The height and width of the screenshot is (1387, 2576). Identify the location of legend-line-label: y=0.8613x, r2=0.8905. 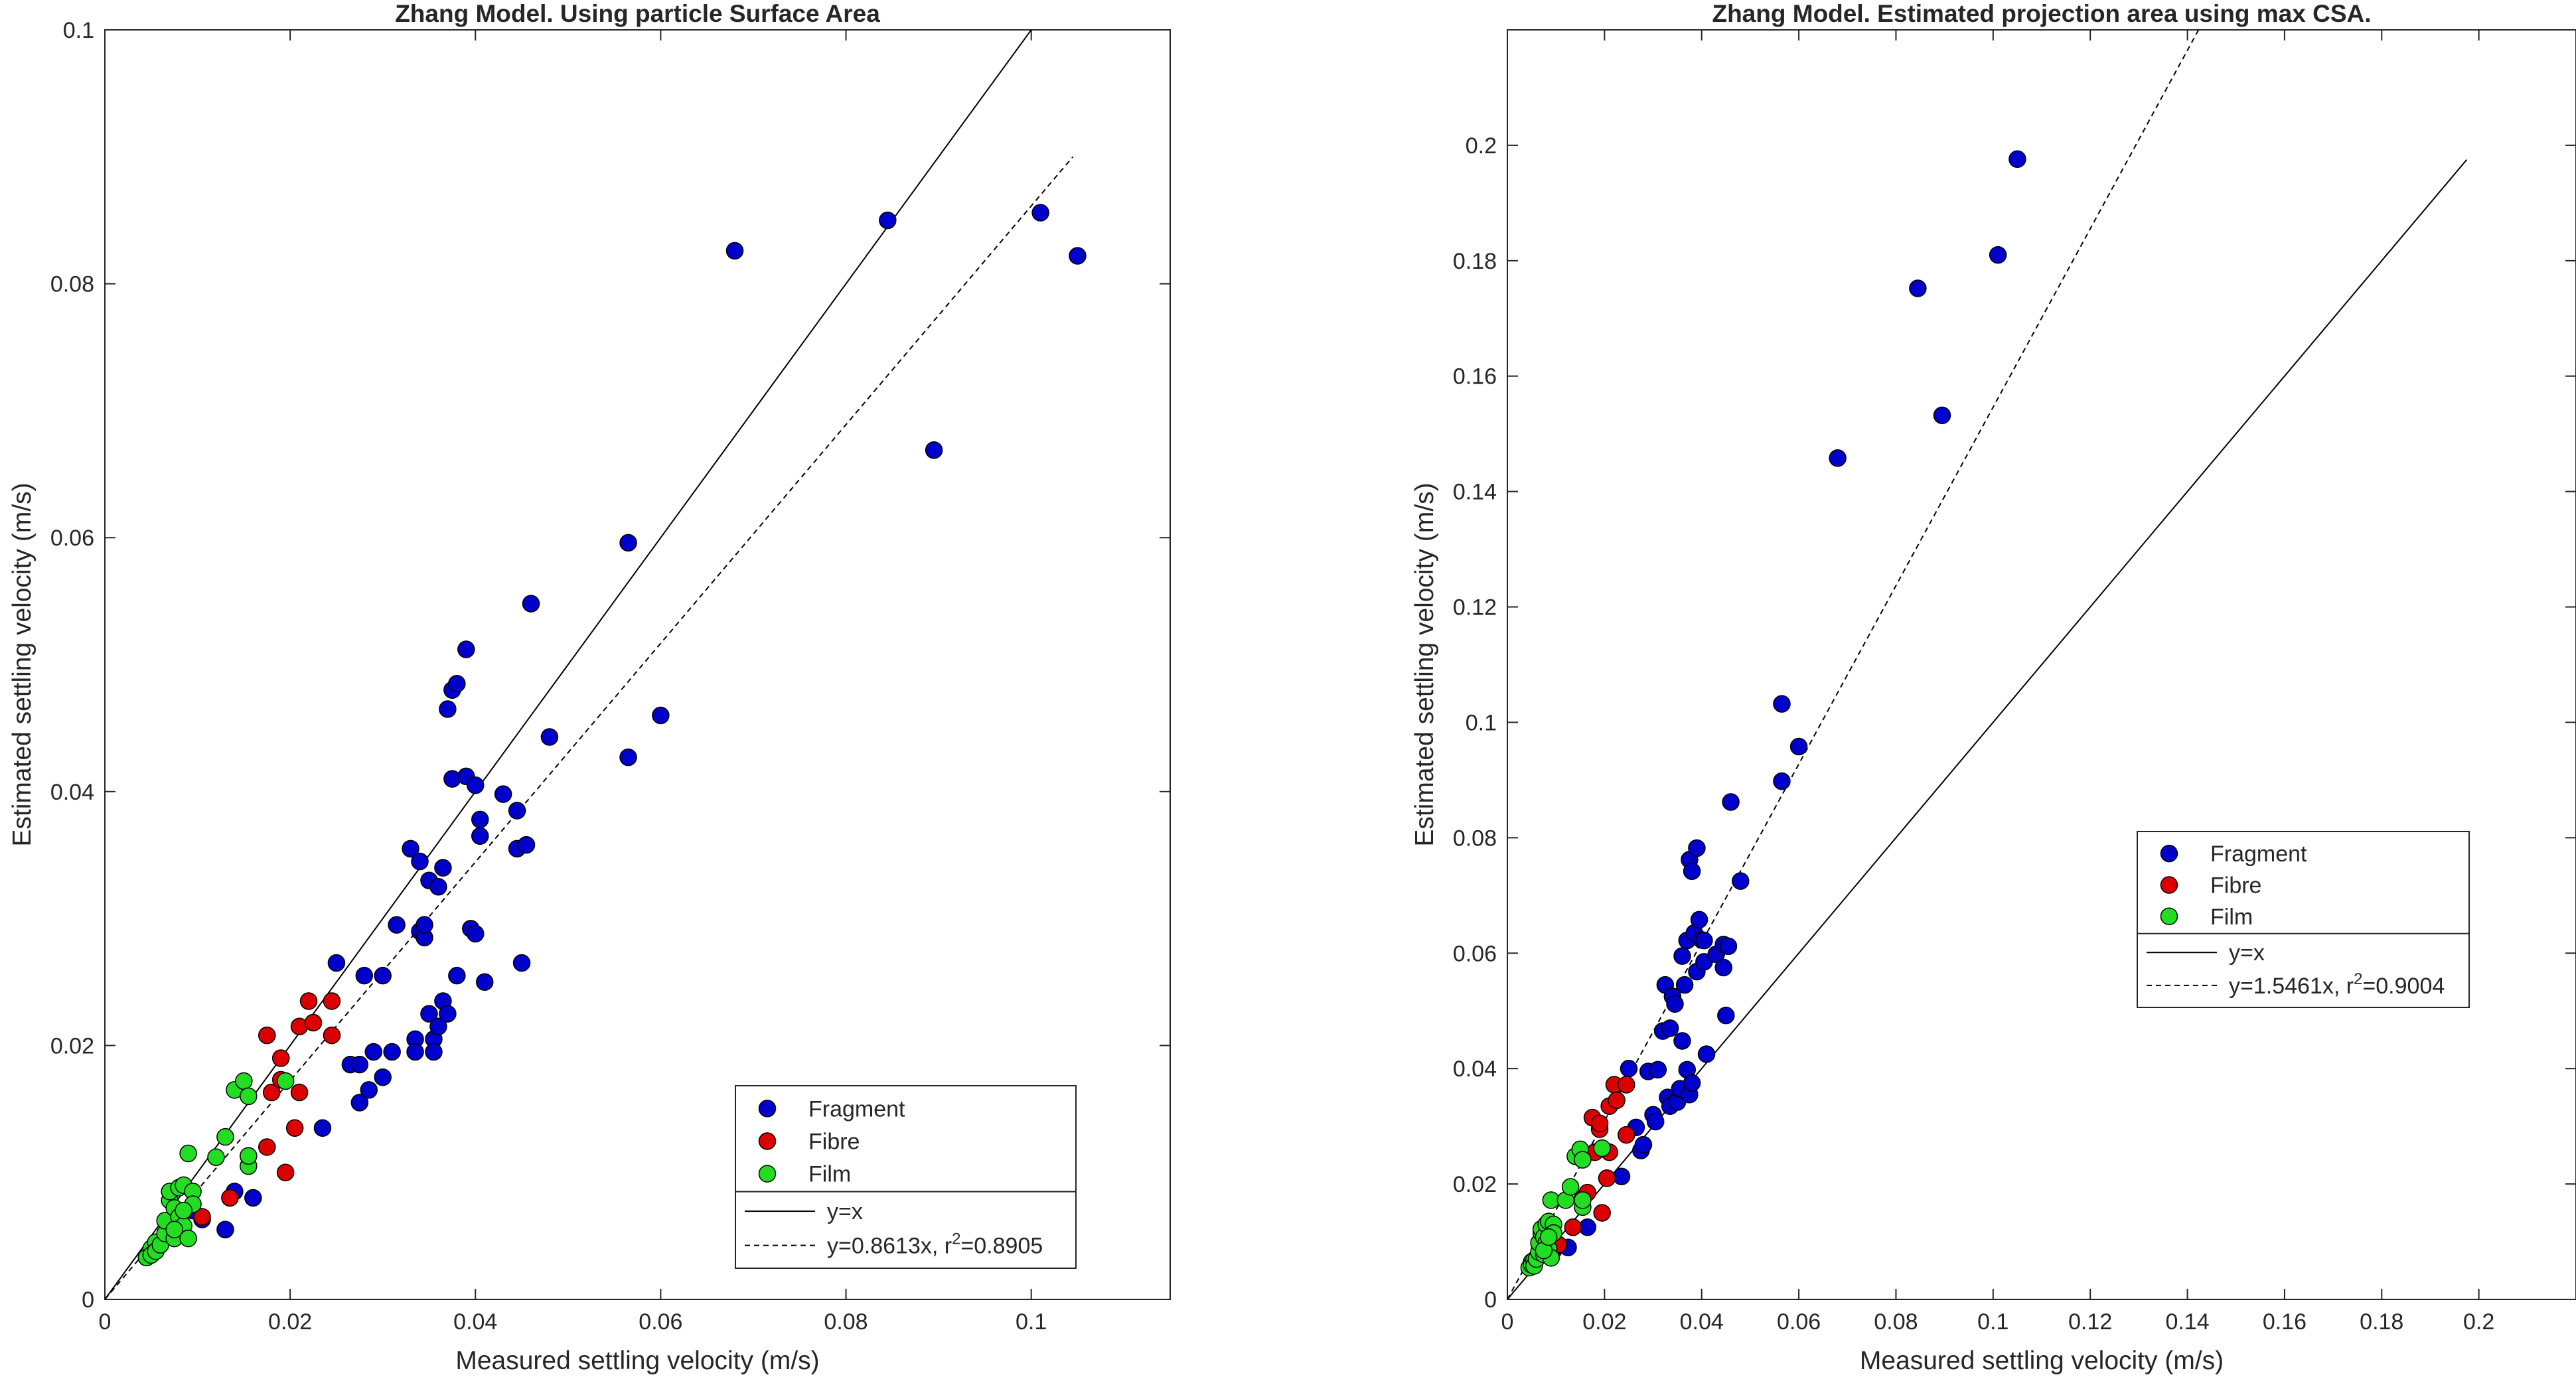
(935, 1245).